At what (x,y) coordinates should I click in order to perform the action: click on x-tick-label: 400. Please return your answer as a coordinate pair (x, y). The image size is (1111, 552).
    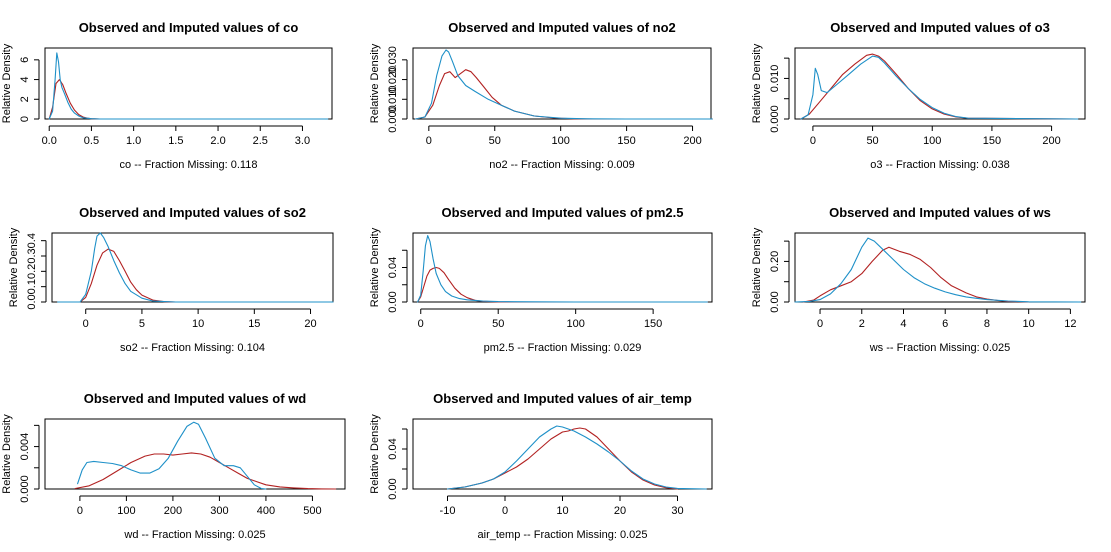
    Looking at the image, I should click on (266, 511).